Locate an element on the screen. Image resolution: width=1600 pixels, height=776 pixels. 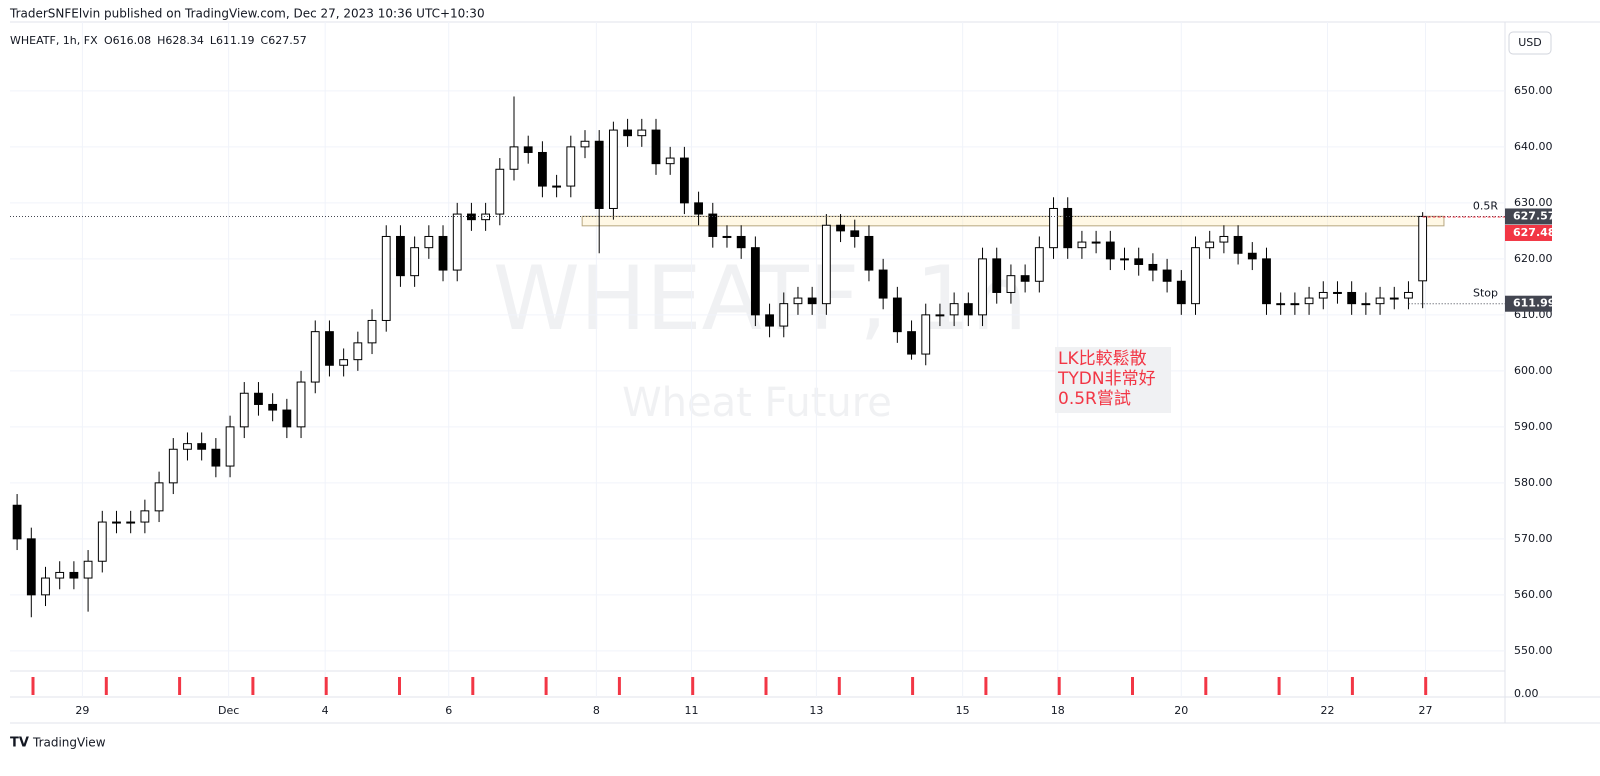
y-tick-label: 630.00 is located at coordinates (1533, 202).